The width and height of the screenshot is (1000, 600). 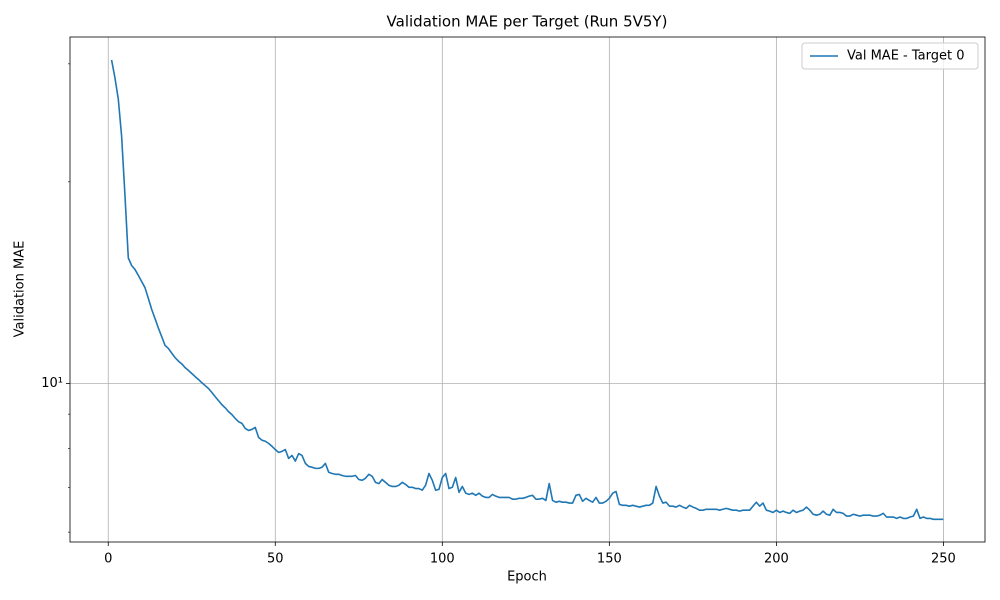 What do you see at coordinates (108, 559) in the screenshot?
I see `x-tick-label: 0` at bounding box center [108, 559].